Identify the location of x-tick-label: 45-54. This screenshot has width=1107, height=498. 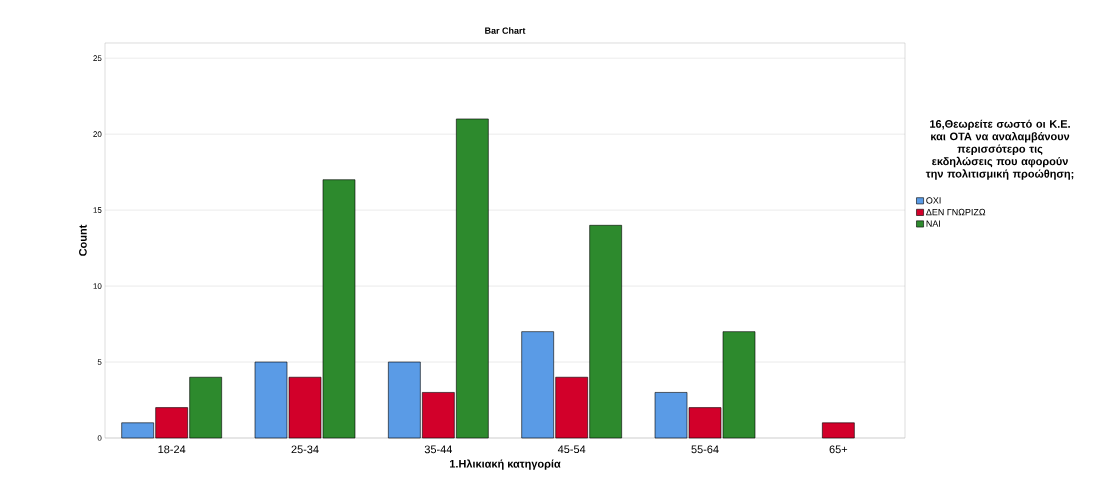
(571, 449).